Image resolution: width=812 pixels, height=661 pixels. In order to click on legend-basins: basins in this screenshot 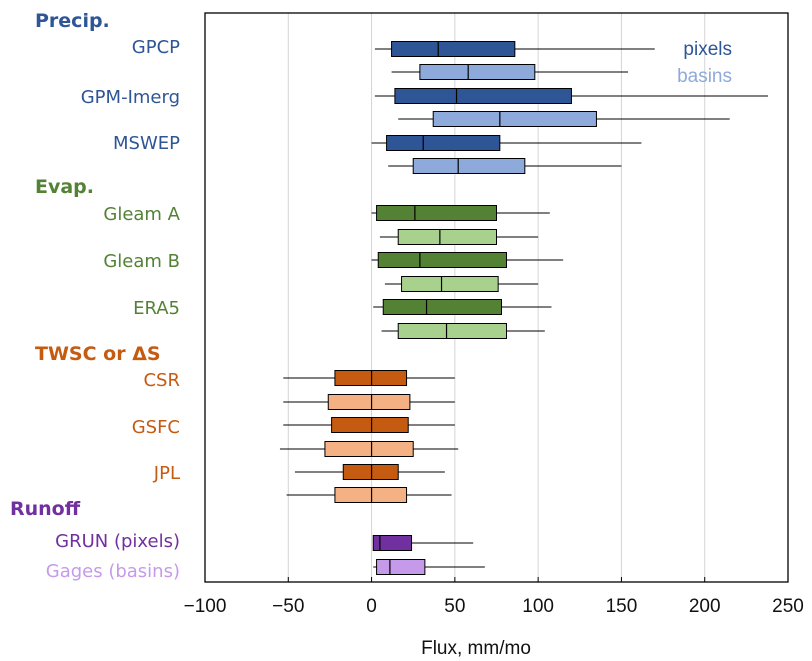, I will do `click(704, 76)`.